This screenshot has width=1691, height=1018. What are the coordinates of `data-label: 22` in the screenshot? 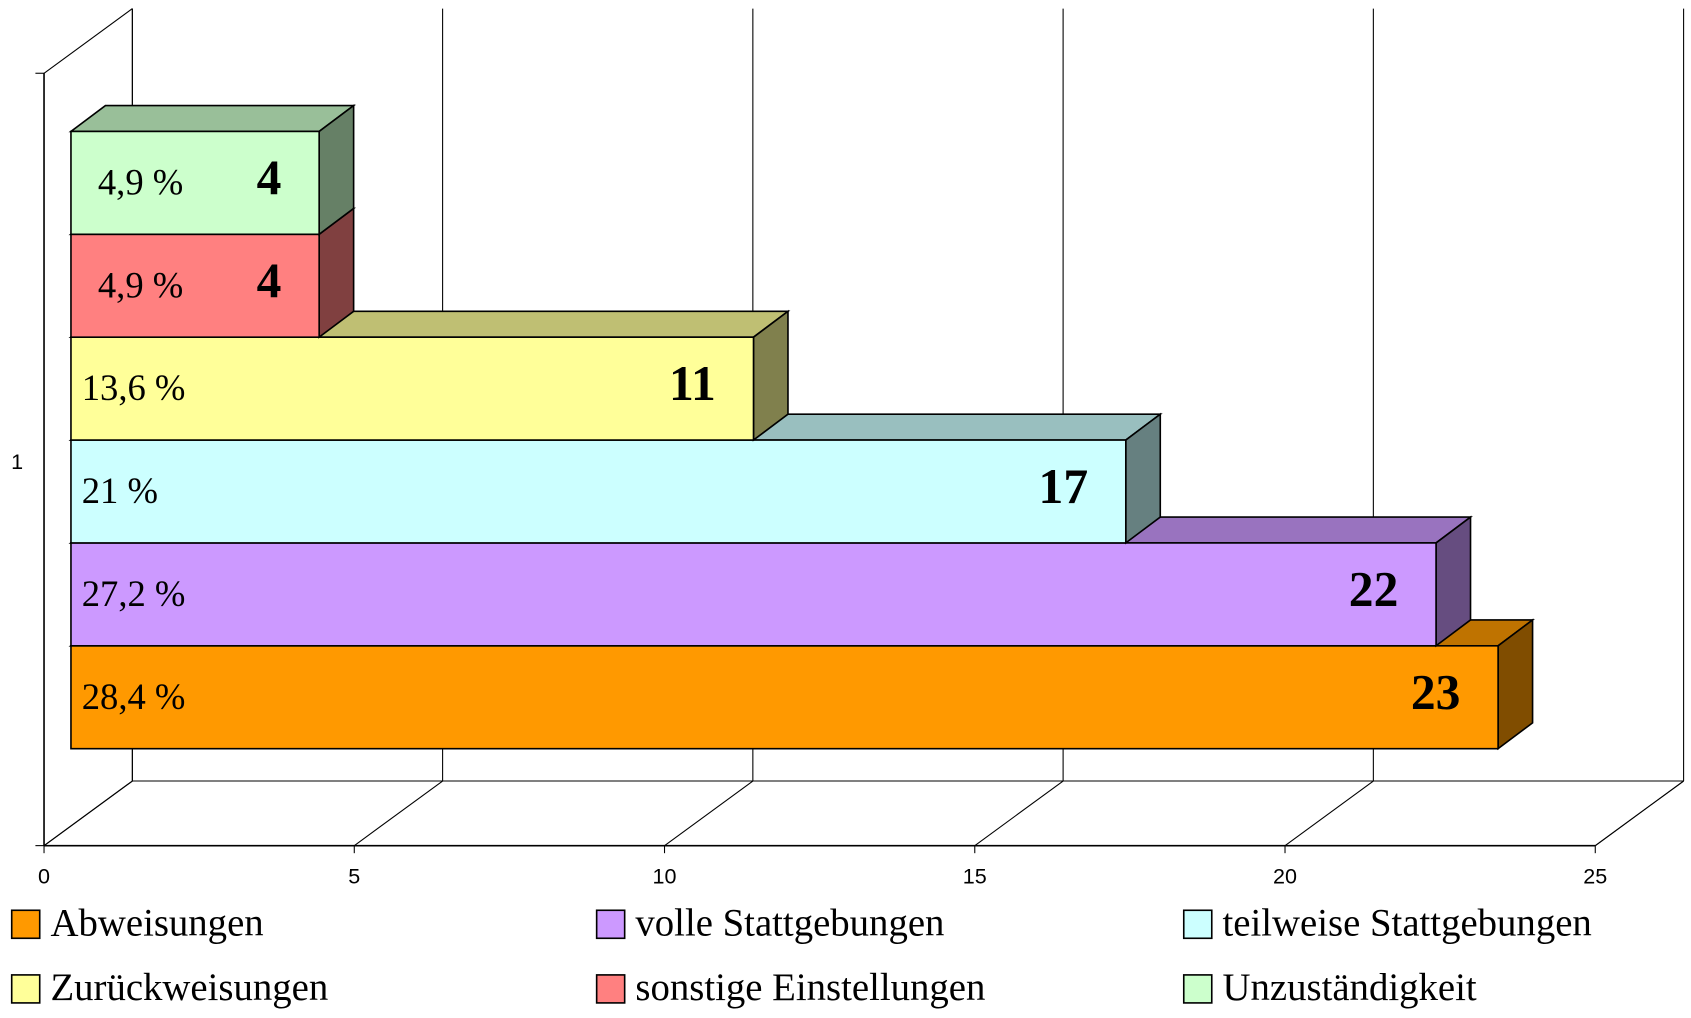 It's located at (1374, 589).